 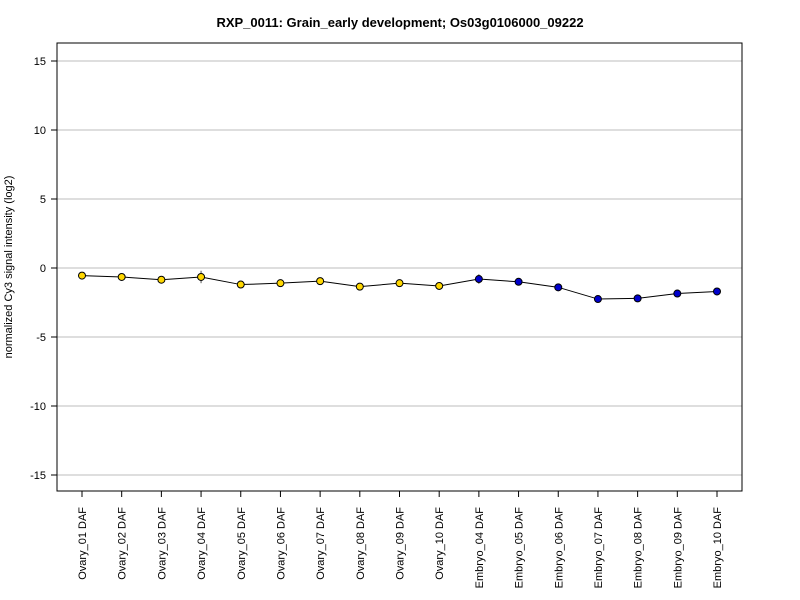 I want to click on x-tick-label: Embryo_05 DAF, so click(x=520, y=548).